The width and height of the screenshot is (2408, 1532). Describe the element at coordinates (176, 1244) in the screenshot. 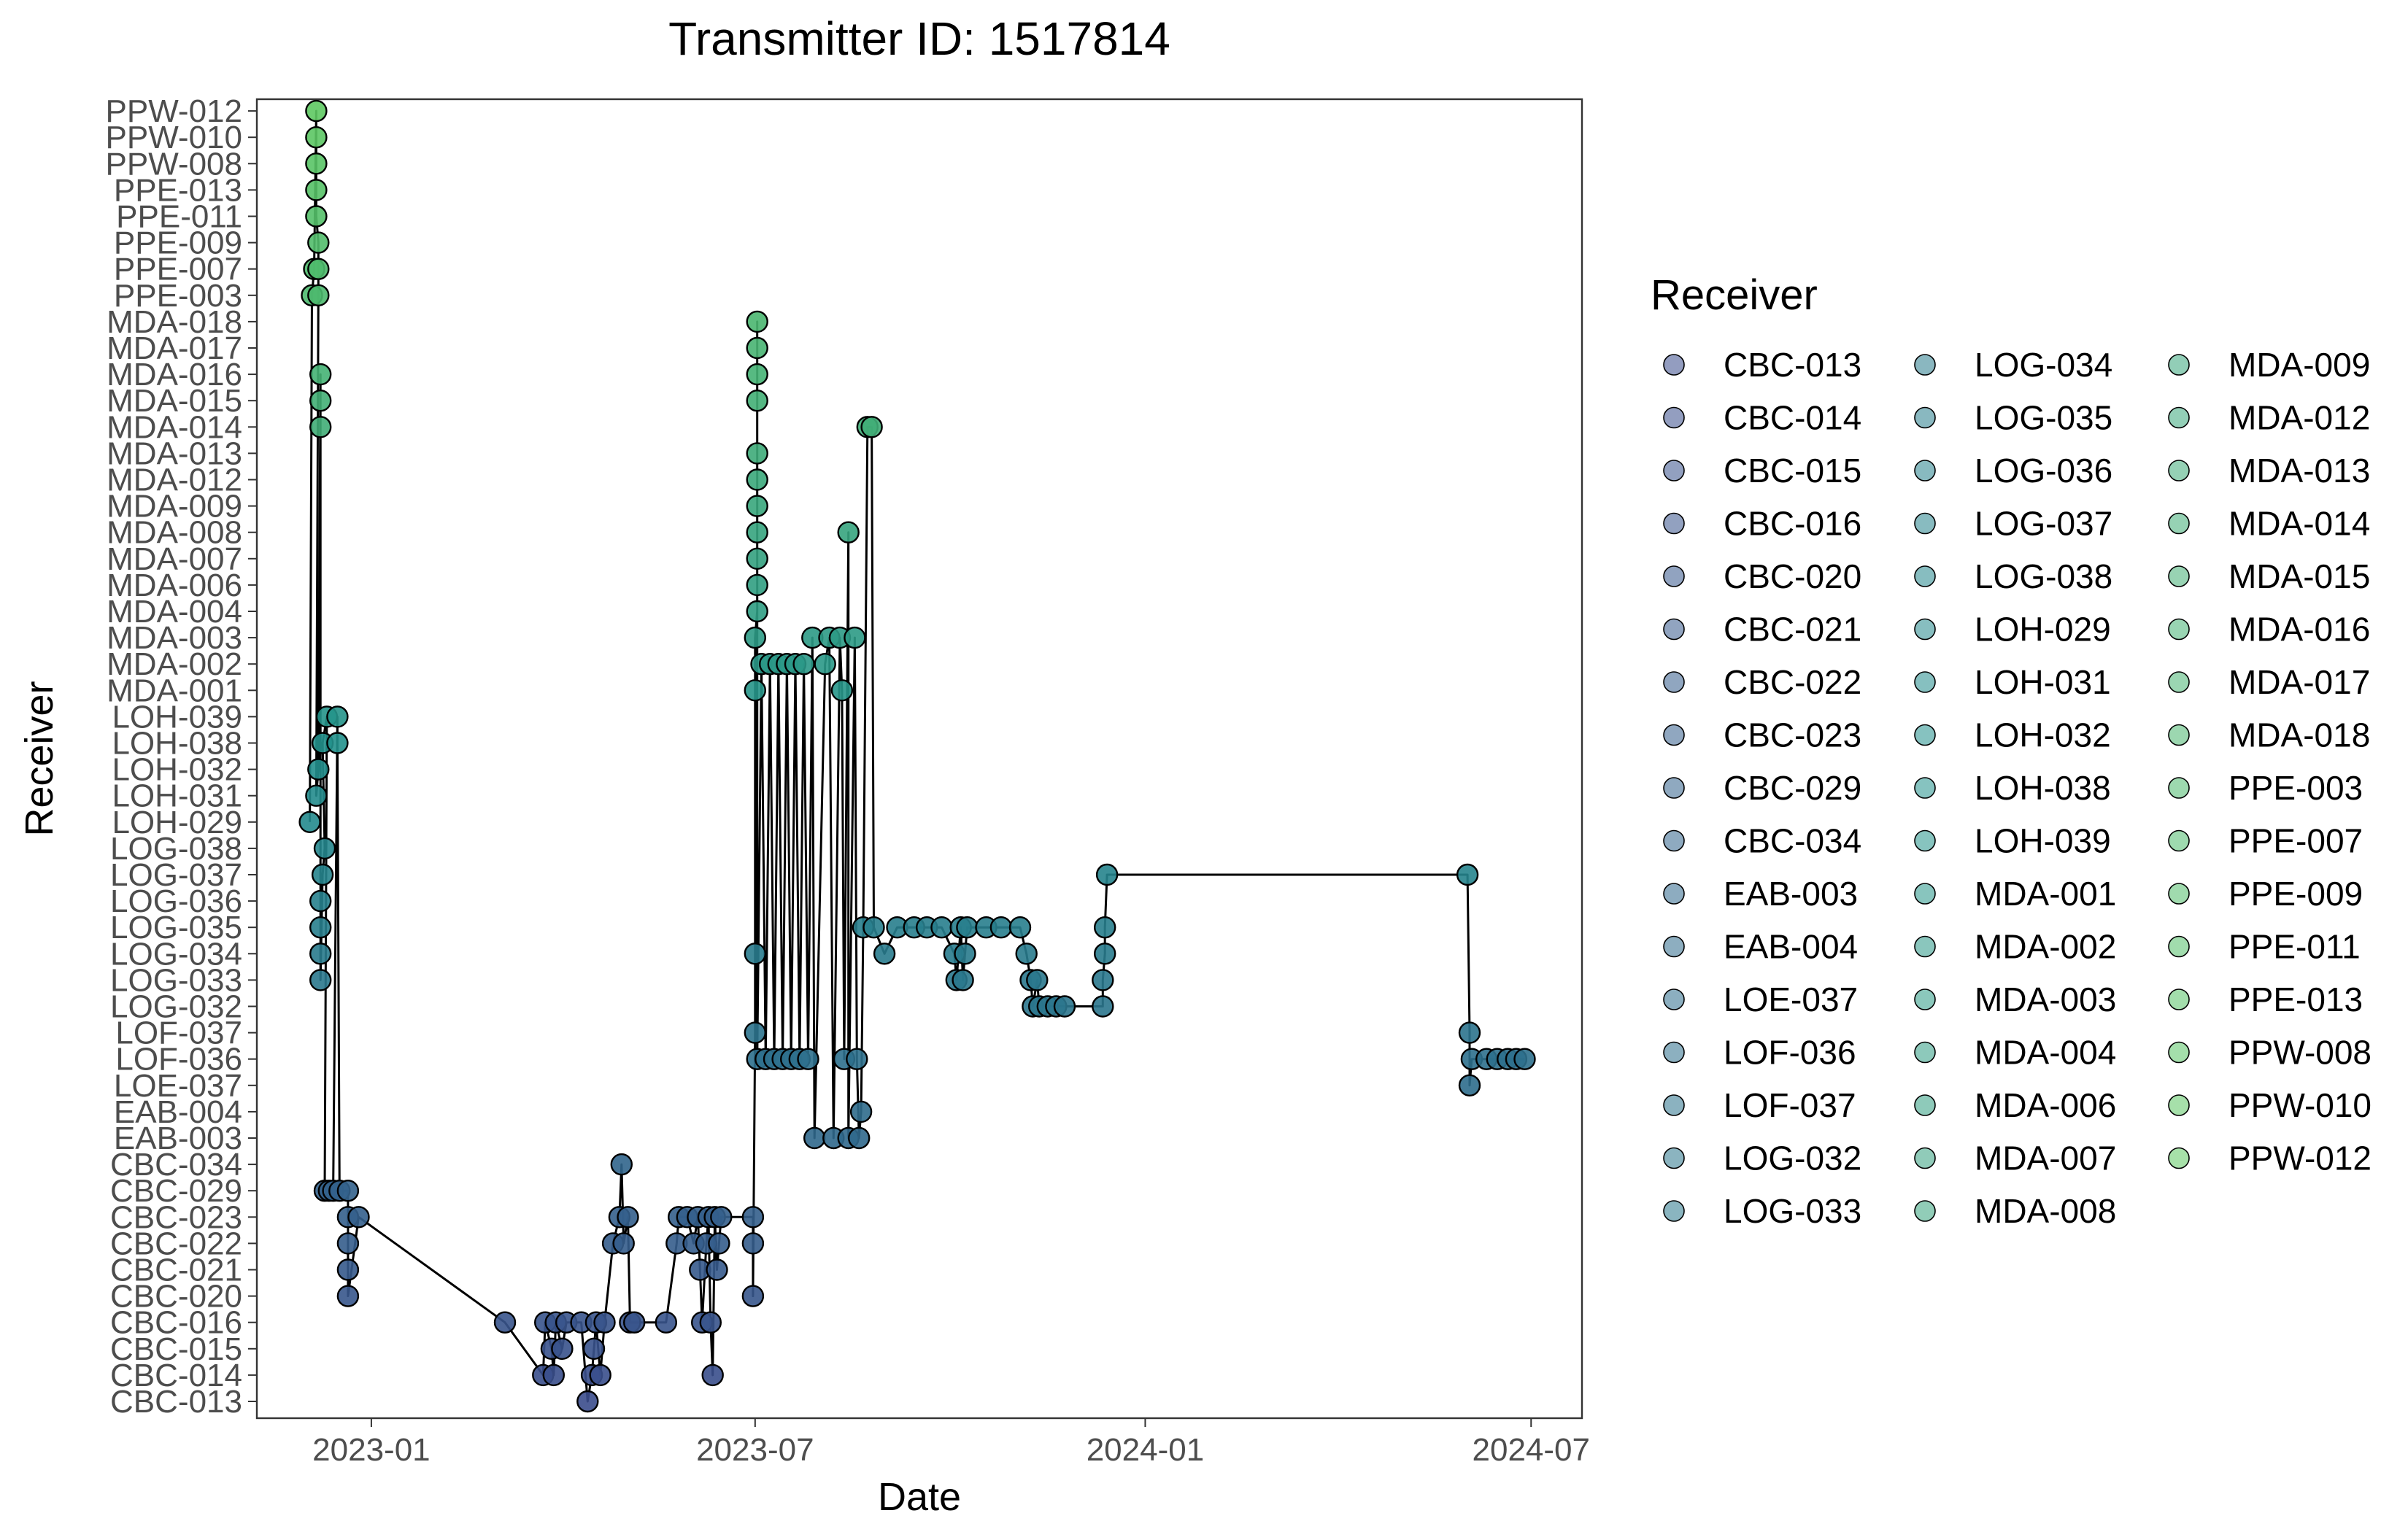

I see `y-tick-label: CBC-022` at that location.